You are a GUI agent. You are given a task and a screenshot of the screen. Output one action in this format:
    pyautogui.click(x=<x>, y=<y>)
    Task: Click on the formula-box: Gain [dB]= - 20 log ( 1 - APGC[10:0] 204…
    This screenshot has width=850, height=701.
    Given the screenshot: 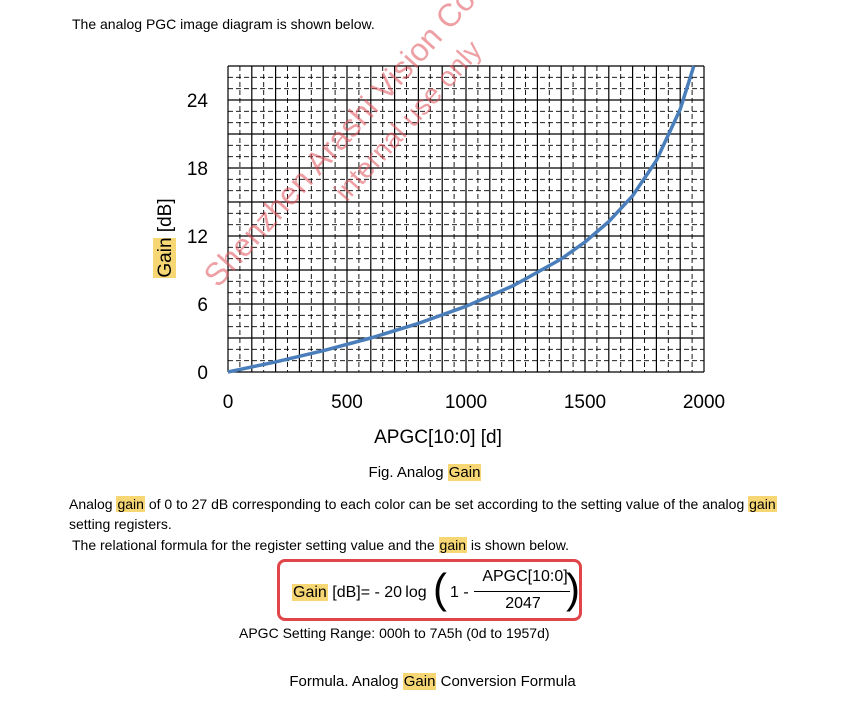 What is the action you would take?
    pyautogui.click(x=429, y=590)
    